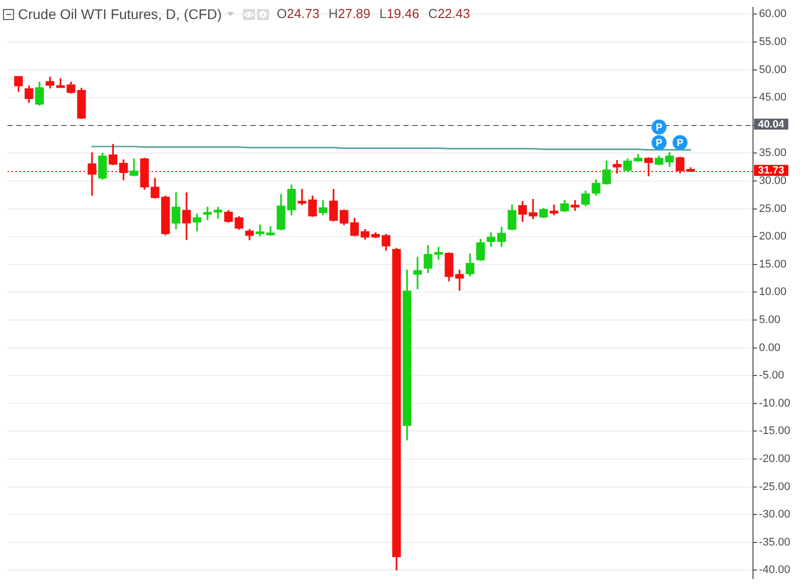  What do you see at coordinates (773, 264) in the screenshot?
I see `y-tick-label: 15.00` at bounding box center [773, 264].